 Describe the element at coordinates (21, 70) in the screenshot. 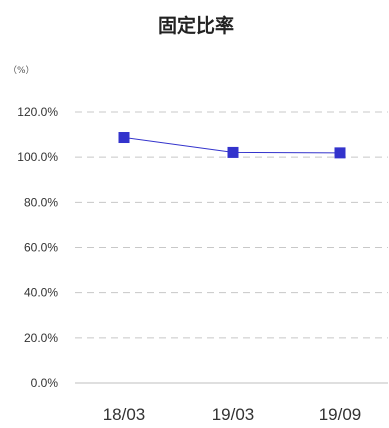

I see `y-axis-unit-label: （%）` at that location.